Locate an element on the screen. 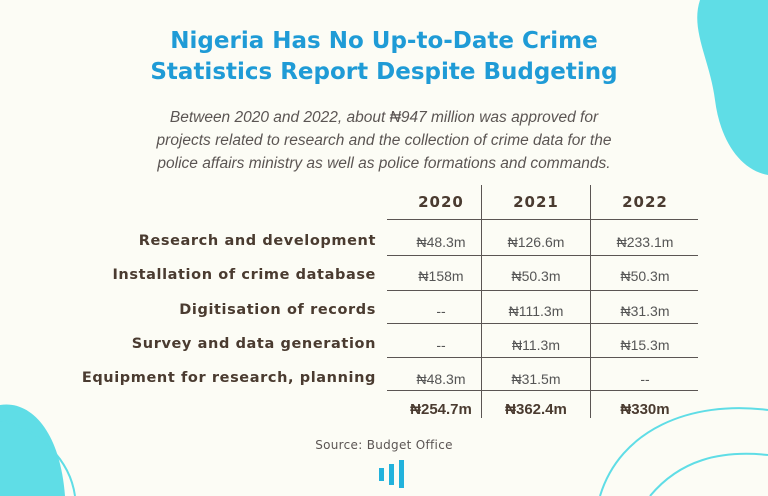 This screenshot has height=496, width=768. table-cell: ₦31.5m is located at coordinates (536, 379).